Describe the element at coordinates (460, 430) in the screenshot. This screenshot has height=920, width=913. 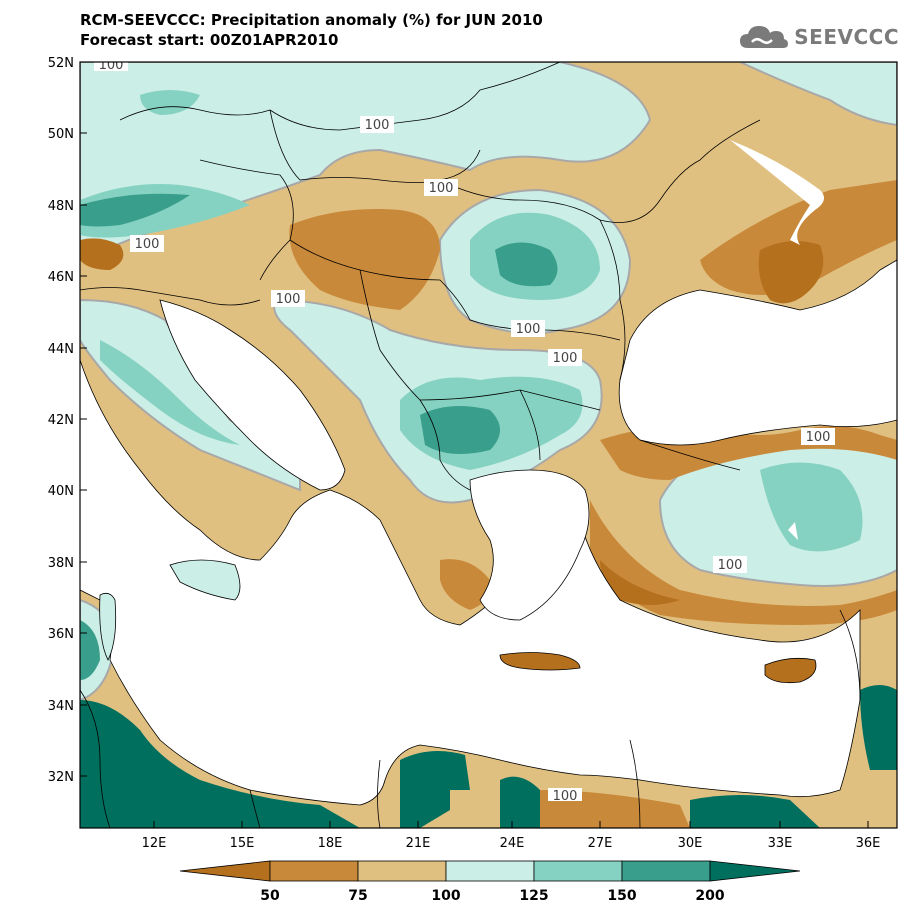
I see `very-wet-zone-bulgaria` at that location.